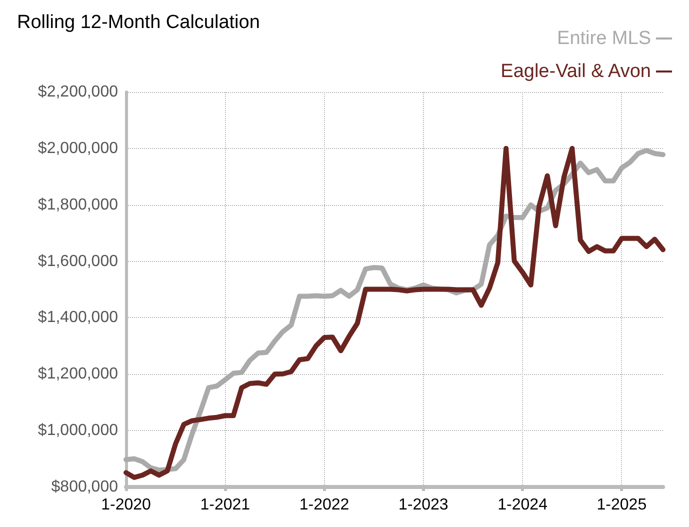 This screenshot has height=527, width=689. I want to click on y-tick-label: $2,000,000, so click(78, 148).